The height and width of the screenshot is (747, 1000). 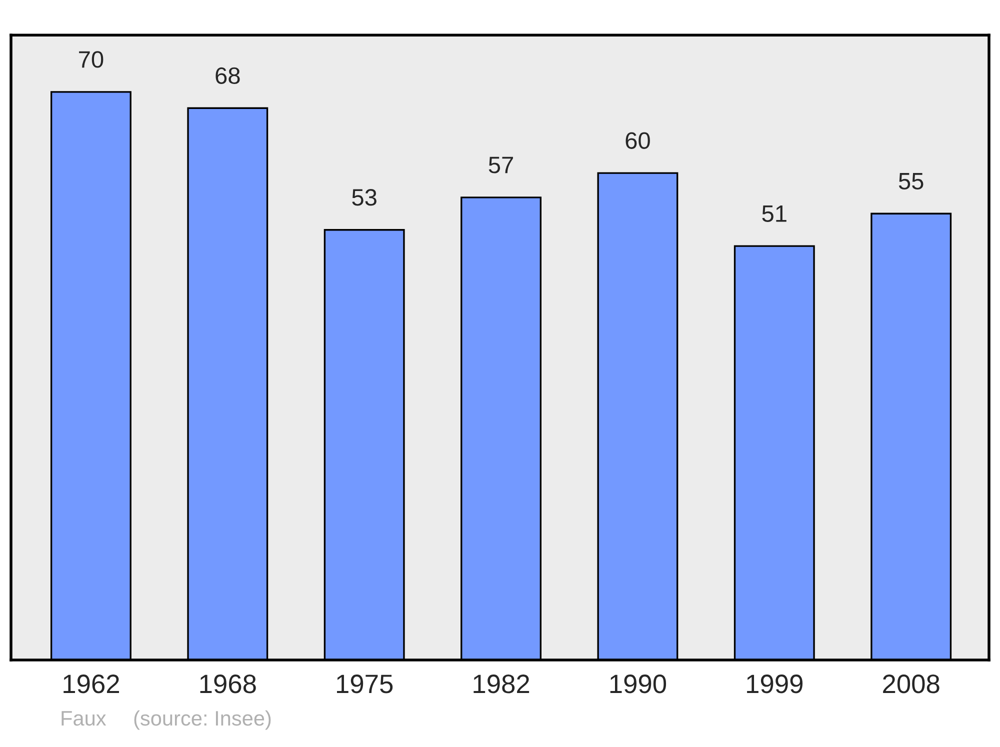 What do you see at coordinates (775, 684) in the screenshot?
I see `x-tick-label: 1999` at bounding box center [775, 684].